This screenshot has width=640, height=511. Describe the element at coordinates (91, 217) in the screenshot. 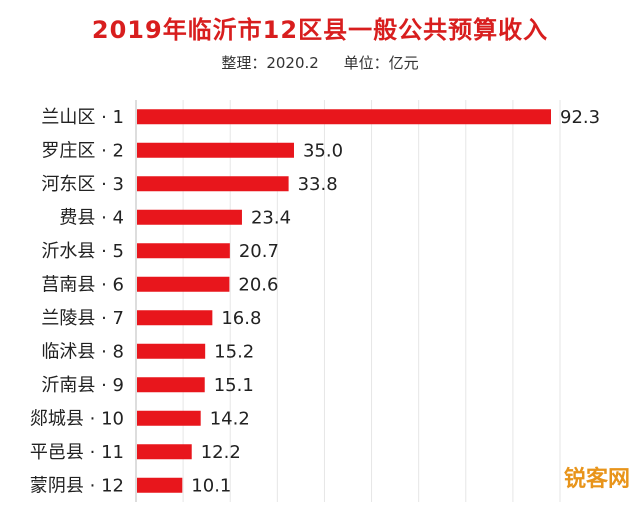

I see `category-label: 费县 · 4` at that location.